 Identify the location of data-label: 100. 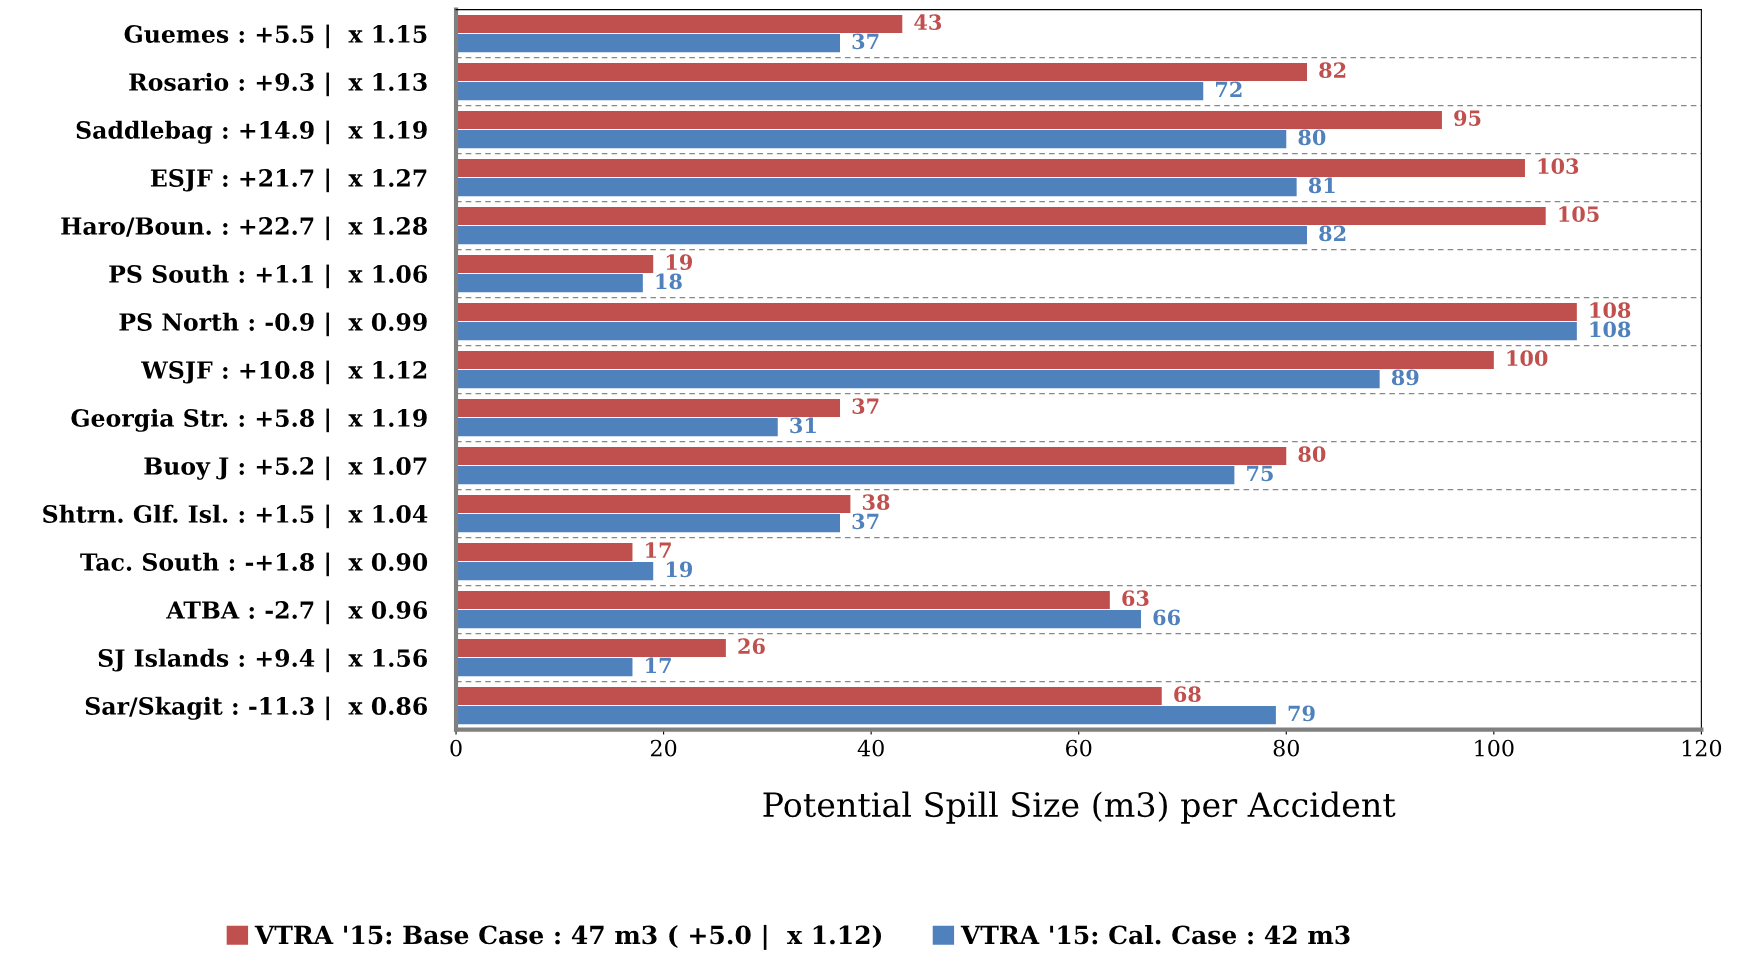
(1527, 358).